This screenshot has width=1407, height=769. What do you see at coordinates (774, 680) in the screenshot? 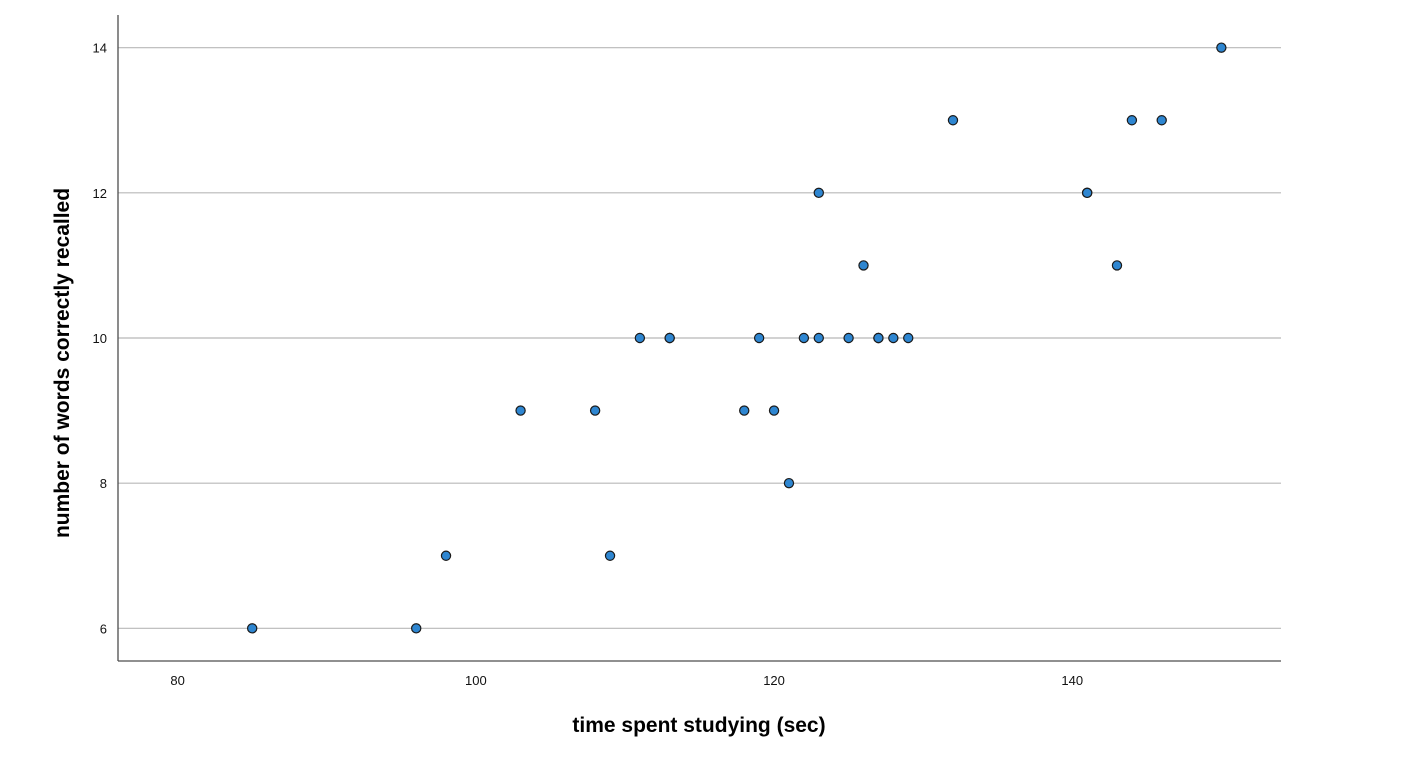
I see `x-tick-label: 120` at bounding box center [774, 680].